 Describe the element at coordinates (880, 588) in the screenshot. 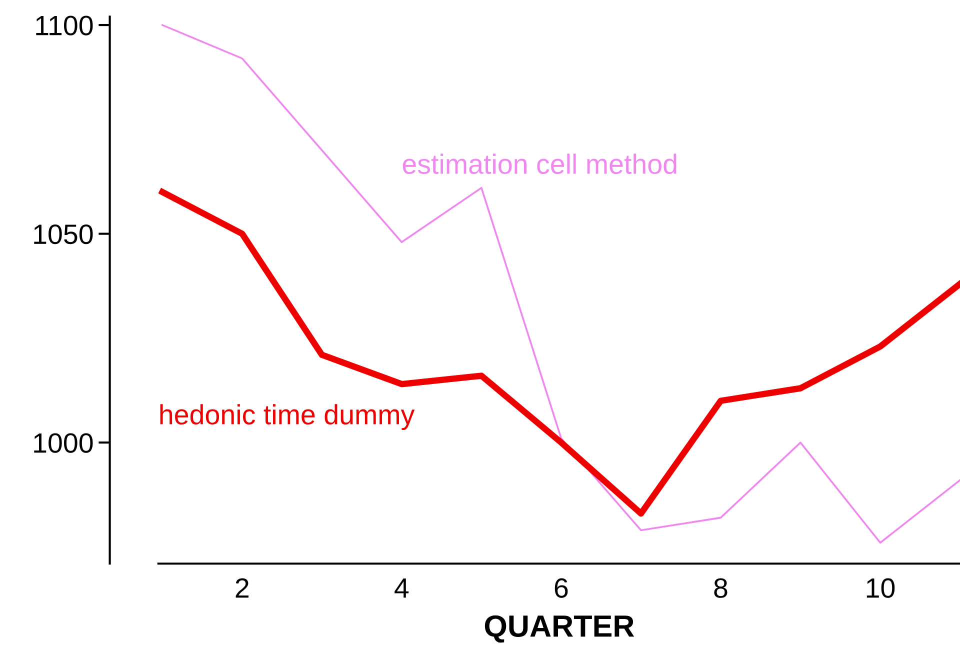

I see `x-tick-label: 10` at that location.